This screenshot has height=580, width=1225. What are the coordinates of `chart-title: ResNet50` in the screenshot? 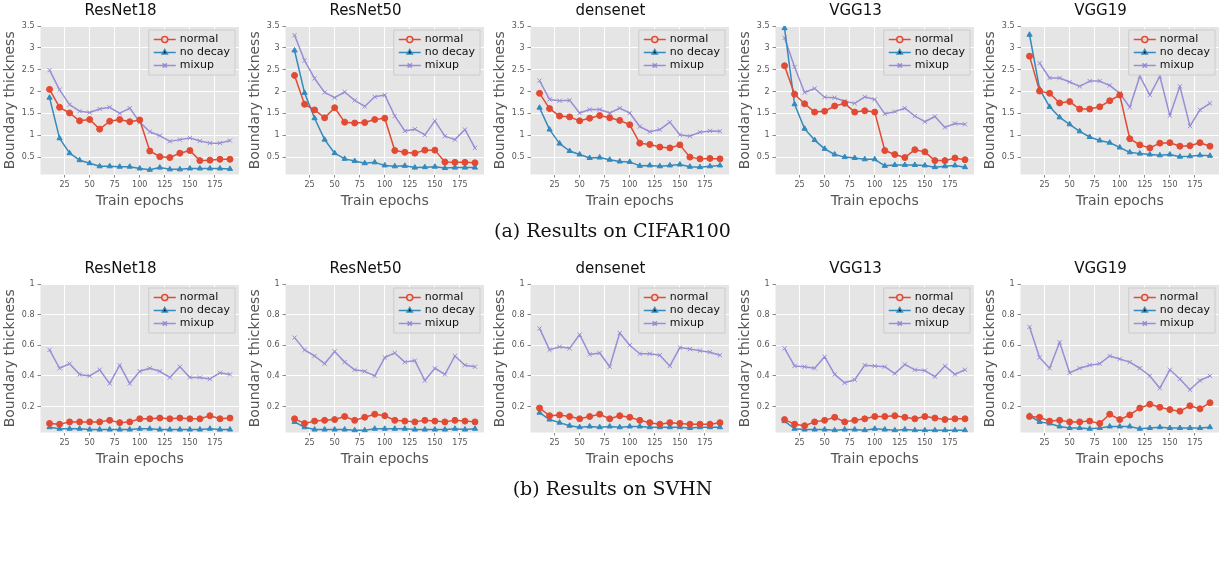 It's located at (365, 9).